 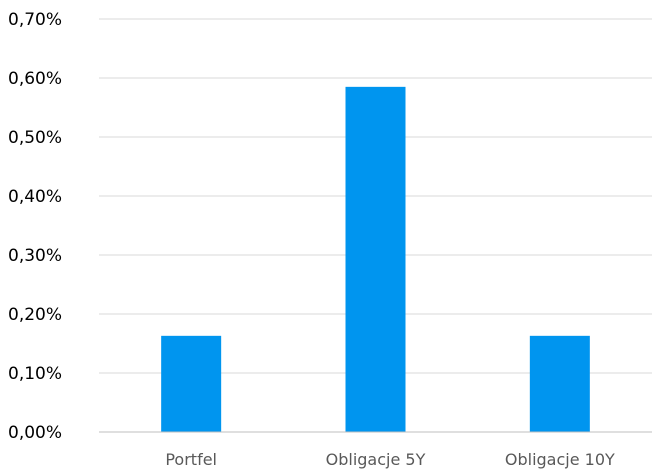 I want to click on y-tick-label: 0,10%, so click(x=35, y=374).